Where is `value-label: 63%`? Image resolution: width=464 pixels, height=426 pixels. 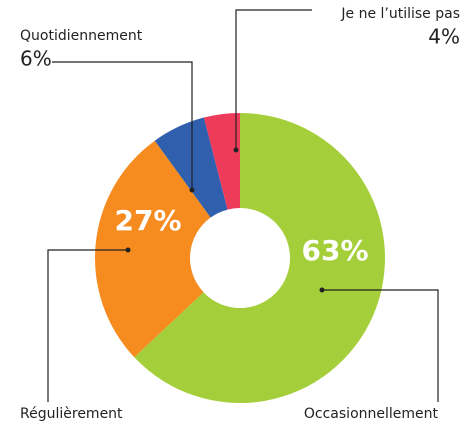 value-label: 63% is located at coordinates (334, 250).